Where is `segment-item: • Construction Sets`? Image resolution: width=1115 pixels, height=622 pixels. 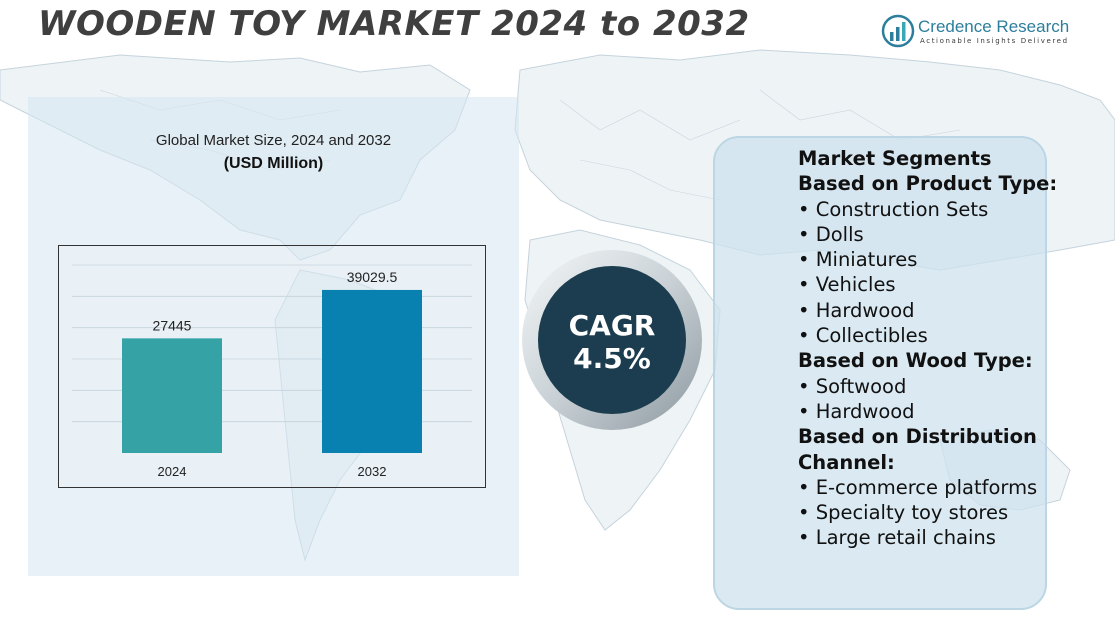
segment-item: • Construction Sets is located at coordinates (893, 209).